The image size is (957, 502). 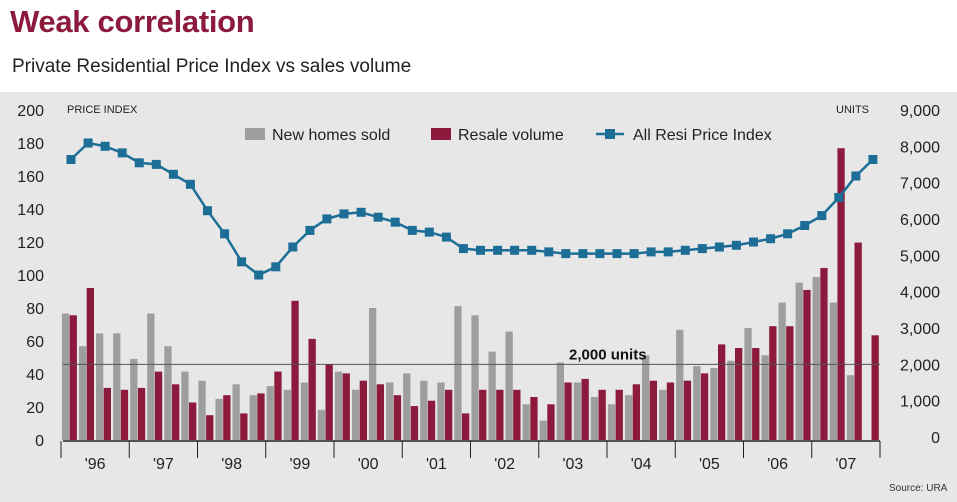 I want to click on right-tick-label: 9,000, so click(x=920, y=111).